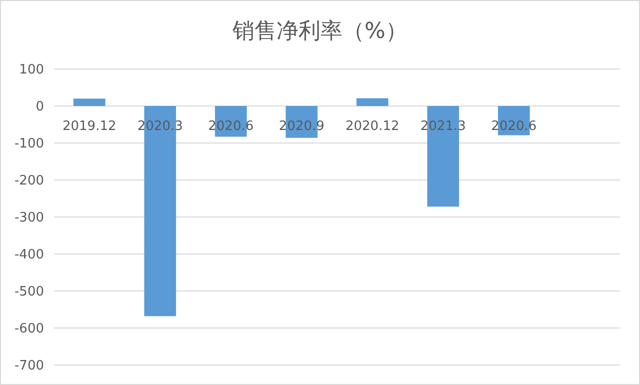  What do you see at coordinates (29, 292) in the screenshot?
I see `y-tick-label: -500` at bounding box center [29, 292].